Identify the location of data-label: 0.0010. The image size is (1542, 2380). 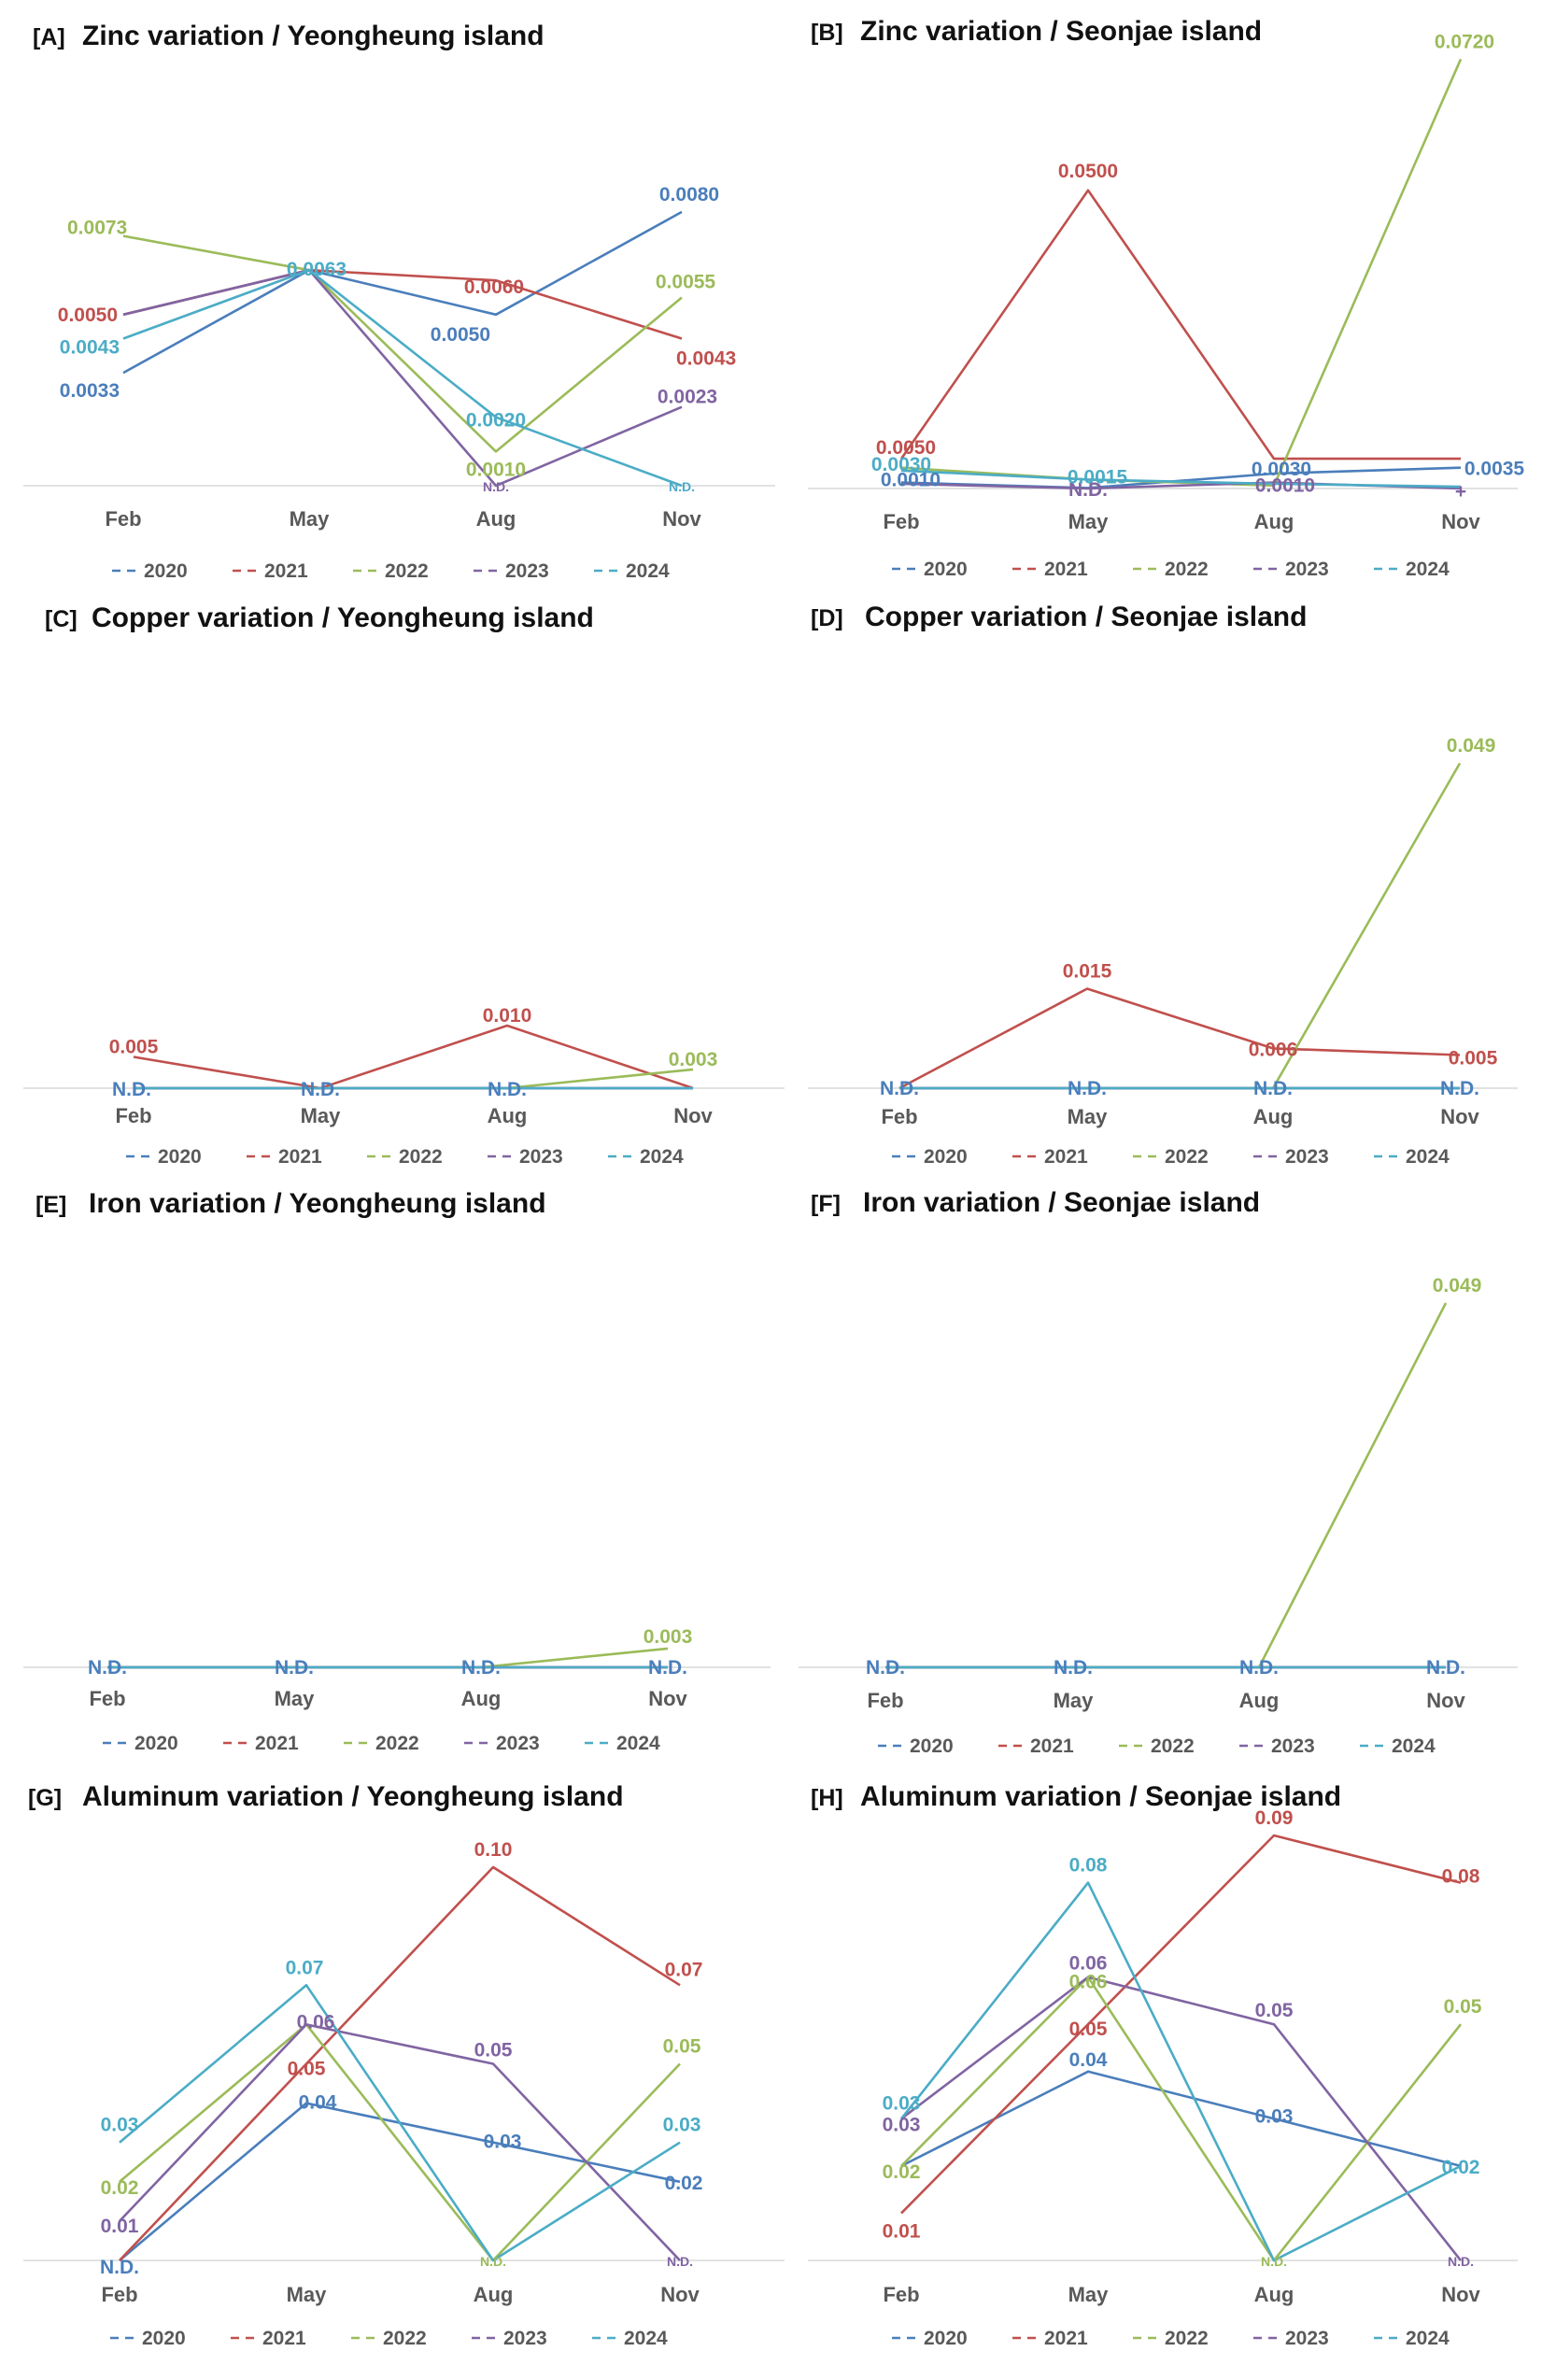
(911, 480).